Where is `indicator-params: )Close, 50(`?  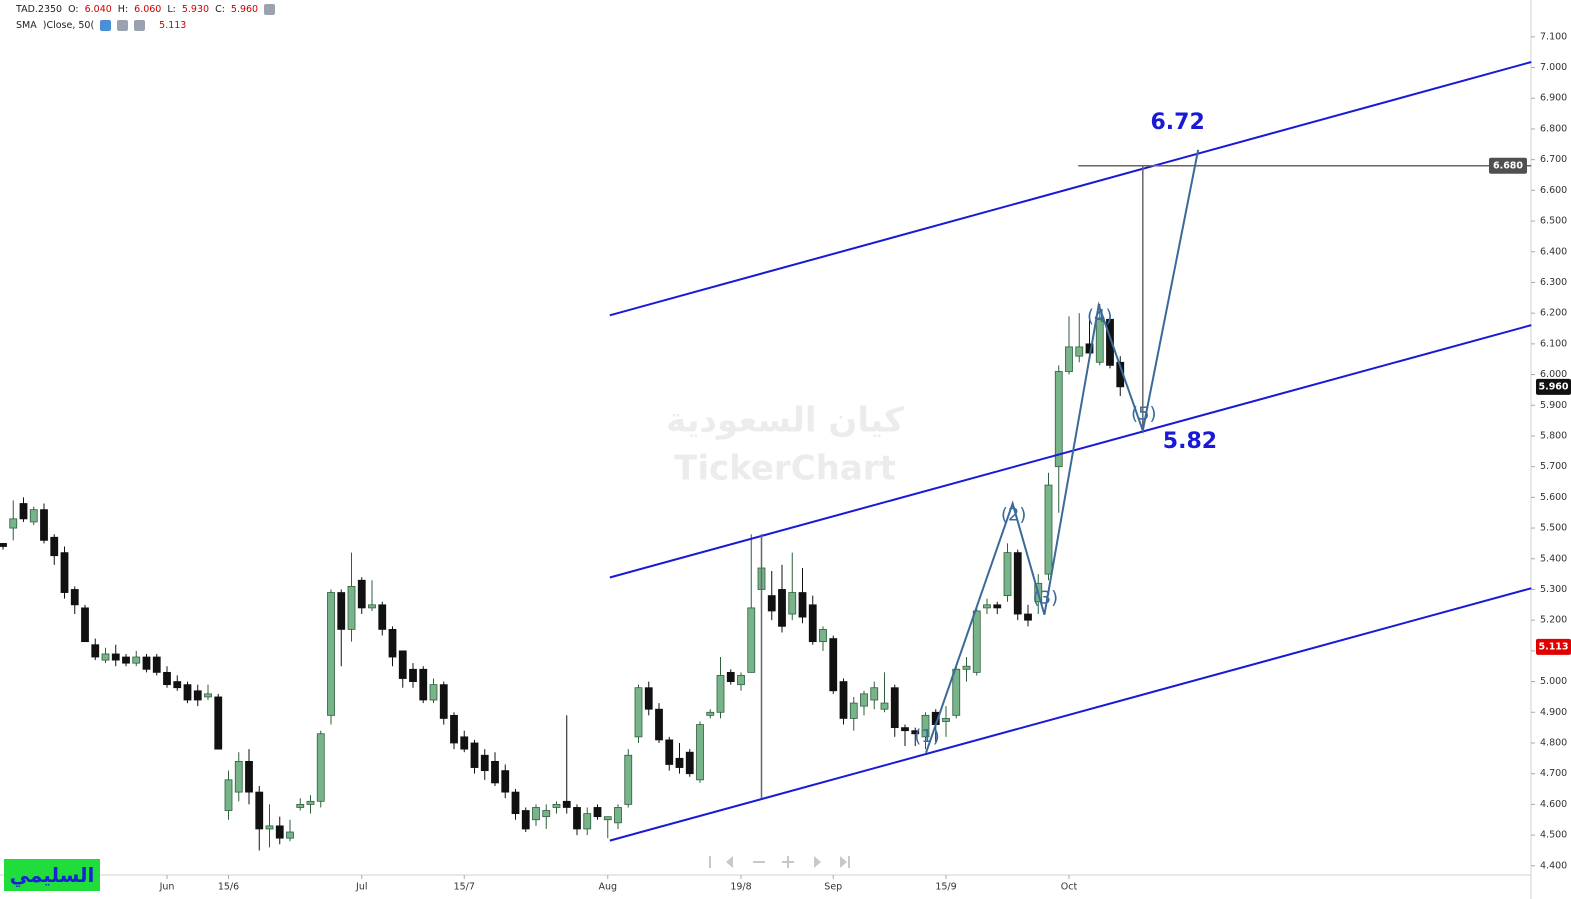 indicator-params: )Close, 50( is located at coordinates (68, 25).